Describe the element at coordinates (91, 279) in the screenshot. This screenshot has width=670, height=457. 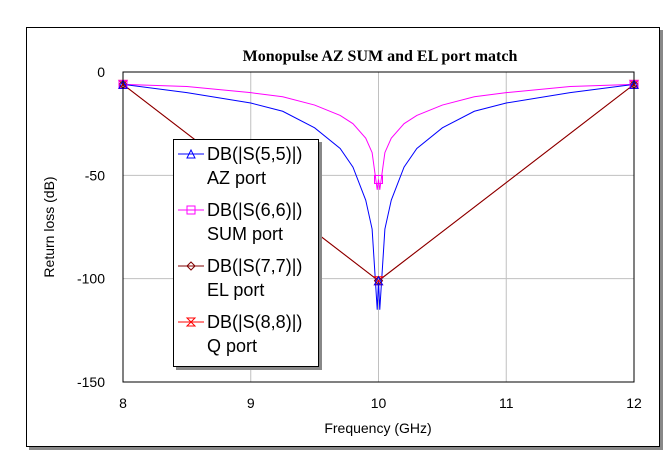
I see `y-tick-label: -100` at that location.